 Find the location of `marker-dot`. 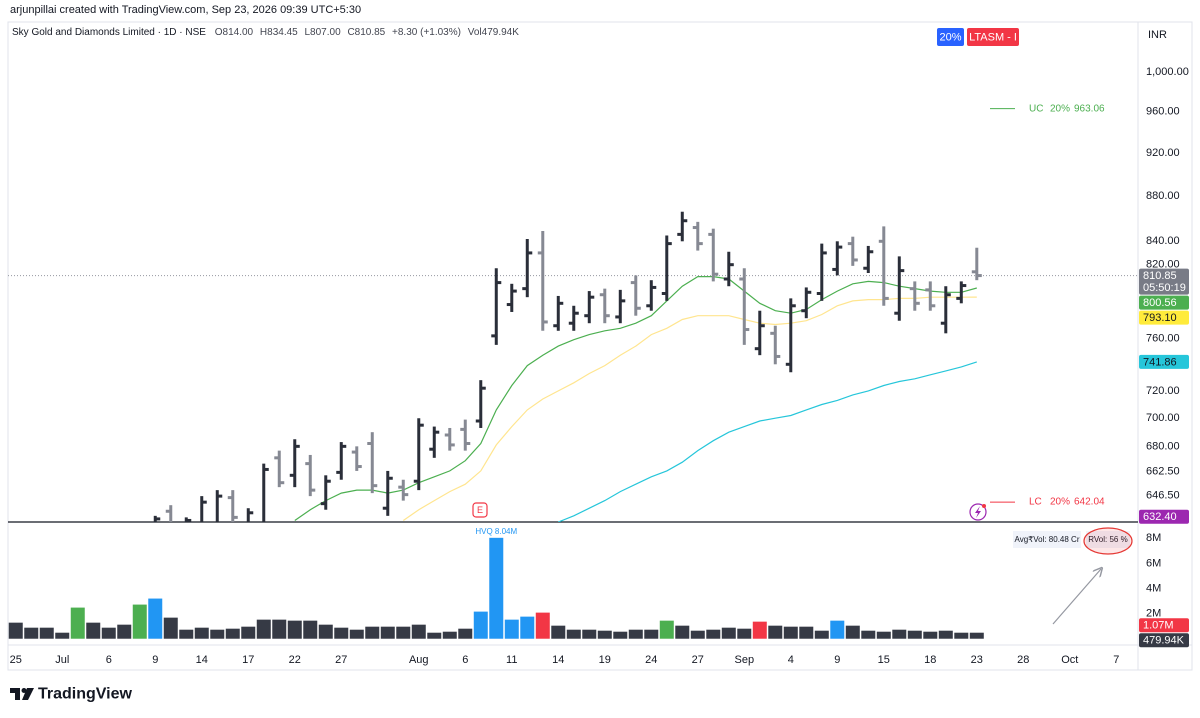

marker-dot is located at coordinates (984, 506).